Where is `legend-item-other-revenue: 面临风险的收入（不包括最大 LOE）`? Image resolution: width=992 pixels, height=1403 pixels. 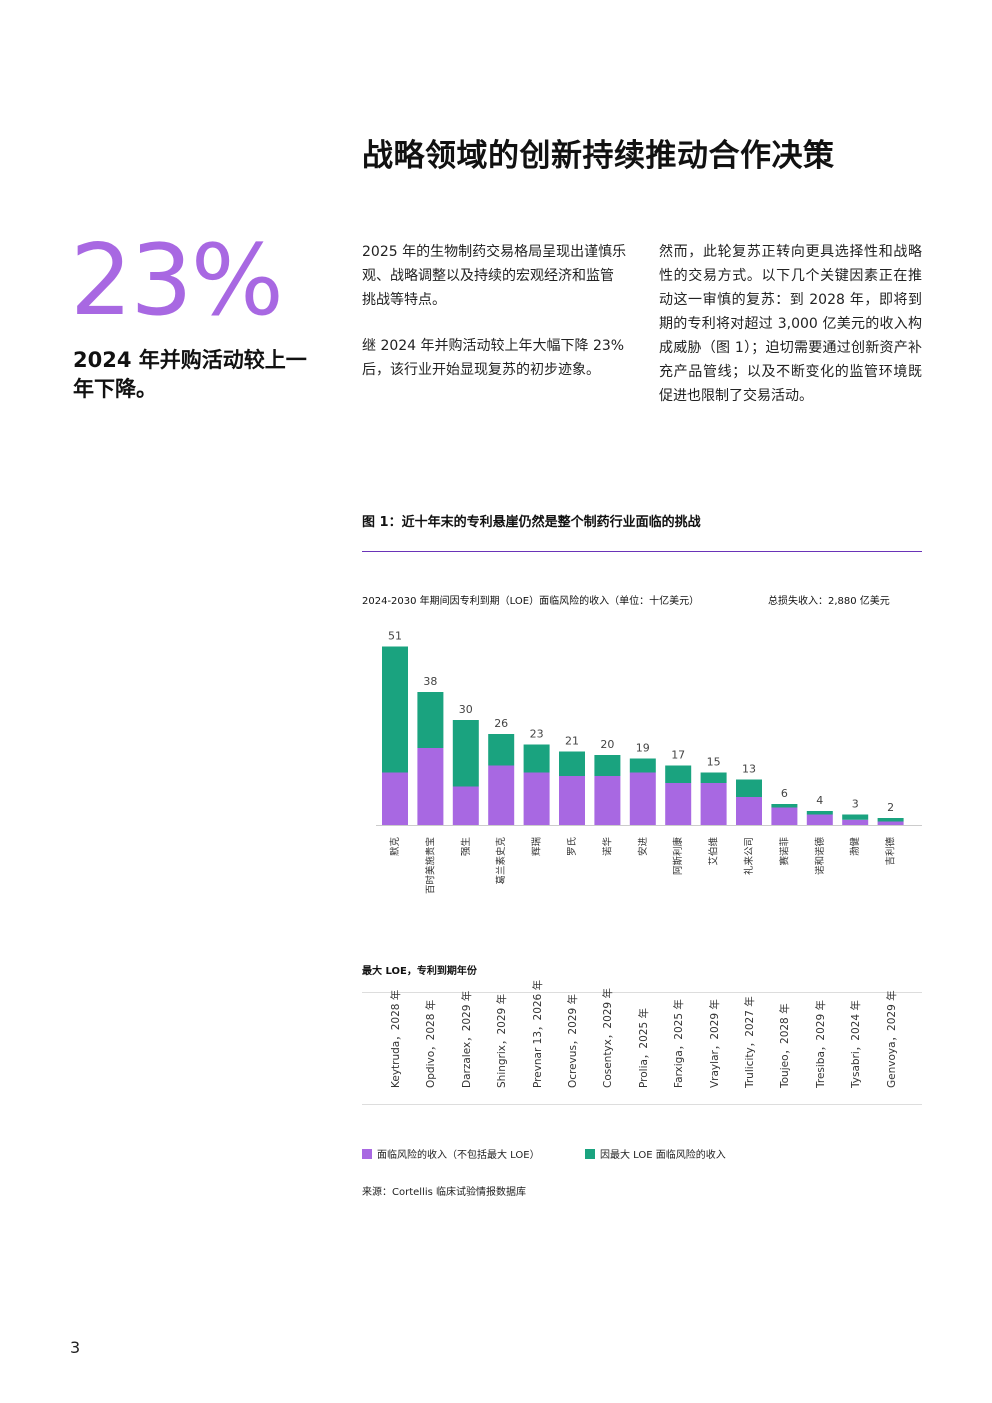
legend-item-other-revenue: 面临风险的收入（不包括最大 LOE） is located at coordinates (451, 1153).